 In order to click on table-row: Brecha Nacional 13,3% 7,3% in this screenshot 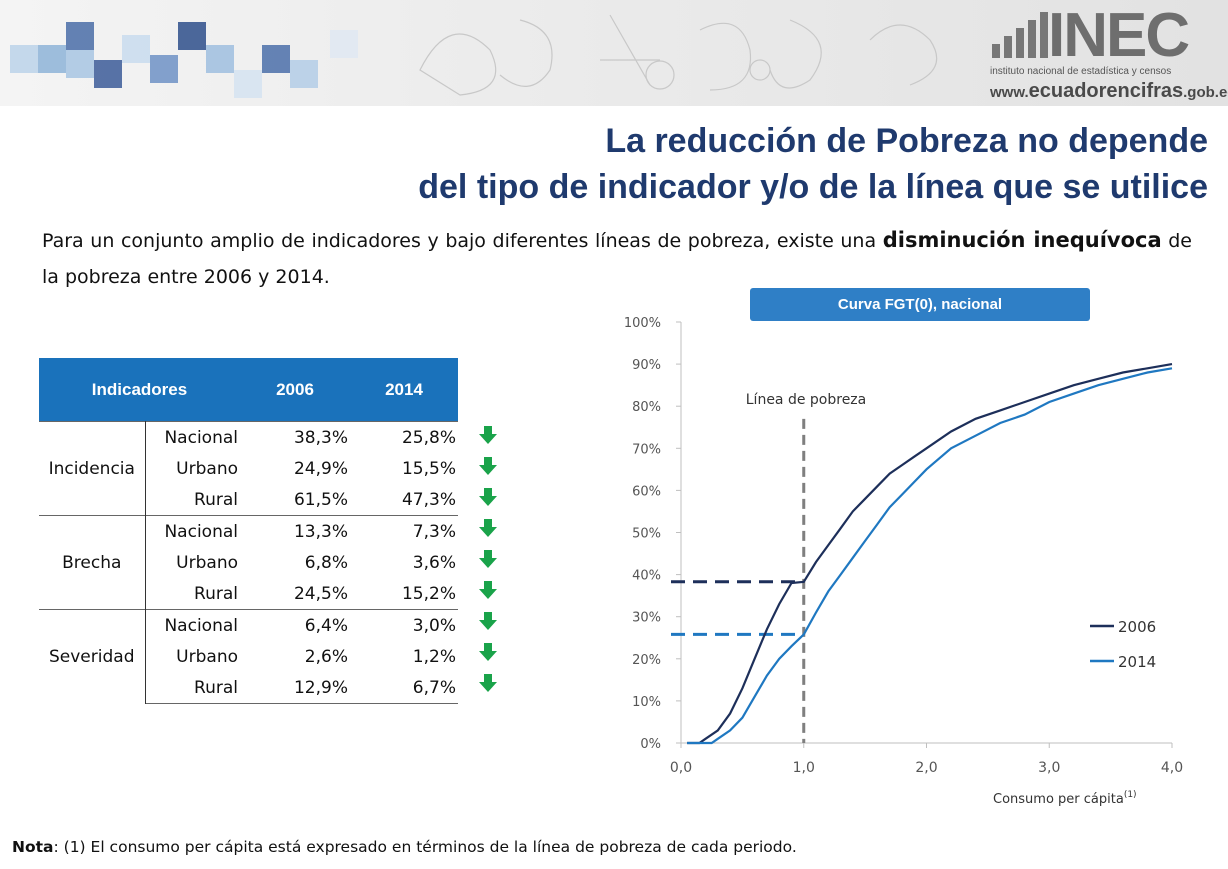, I will do `click(248, 562)`.